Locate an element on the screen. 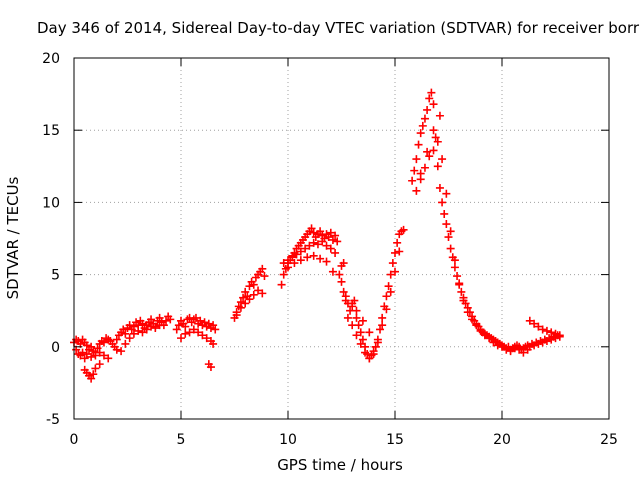  y-tick-label: 5 is located at coordinates (55, 276).